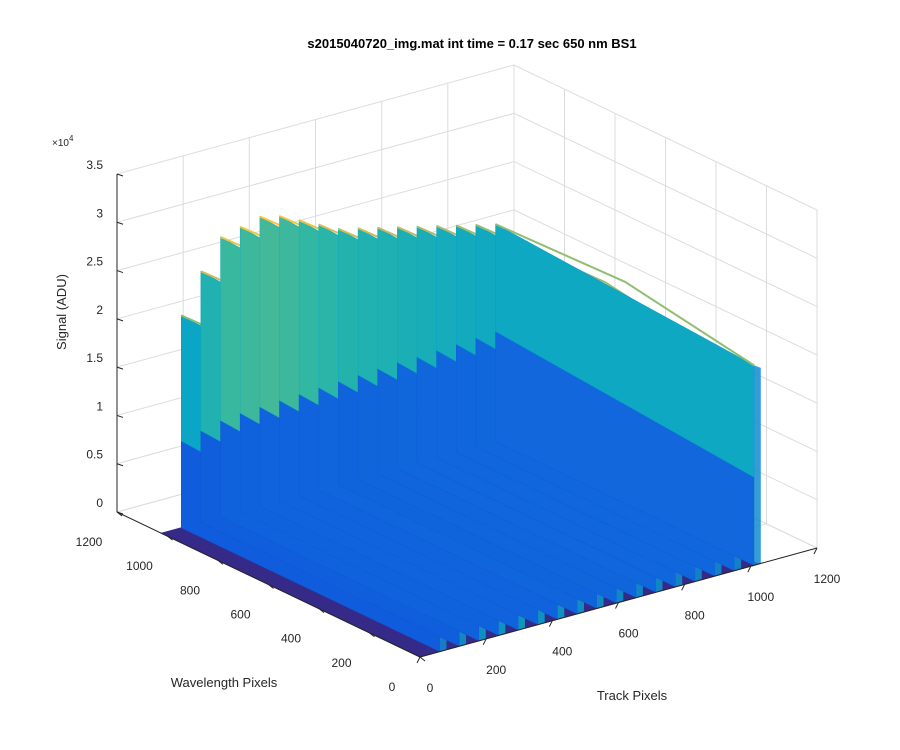 Image resolution: width=900 pixels, height=750 pixels. Describe the element at coordinates (628, 634) in the screenshot. I see `x-tick-3: 600` at that location.